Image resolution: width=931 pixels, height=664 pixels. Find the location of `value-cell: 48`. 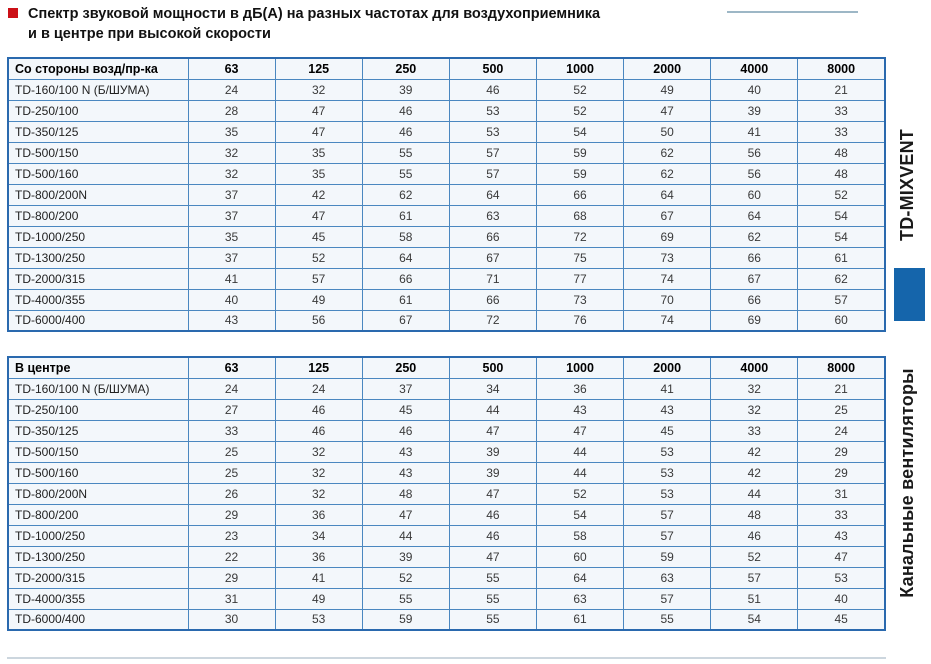

value-cell: 48 is located at coordinates (841, 173).